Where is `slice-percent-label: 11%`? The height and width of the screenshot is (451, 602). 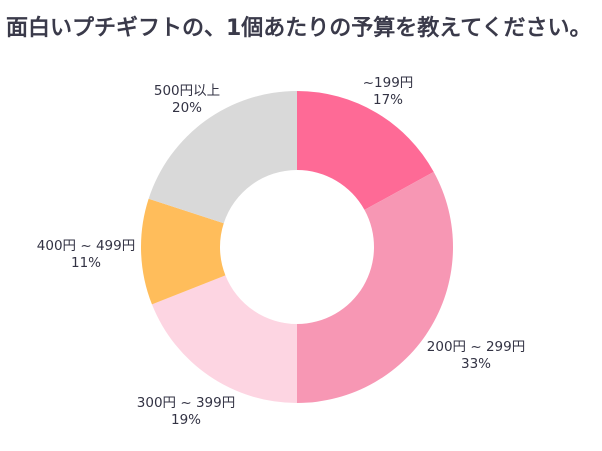
slice-percent-label: 11% is located at coordinates (86, 263).